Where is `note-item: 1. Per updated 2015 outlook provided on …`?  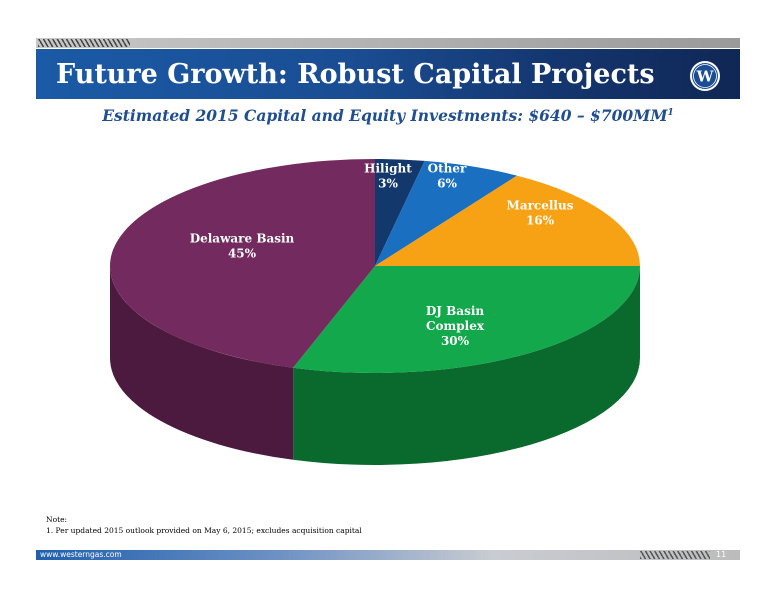 note-item: 1. Per updated 2015 outlook provided on … is located at coordinates (204, 530).